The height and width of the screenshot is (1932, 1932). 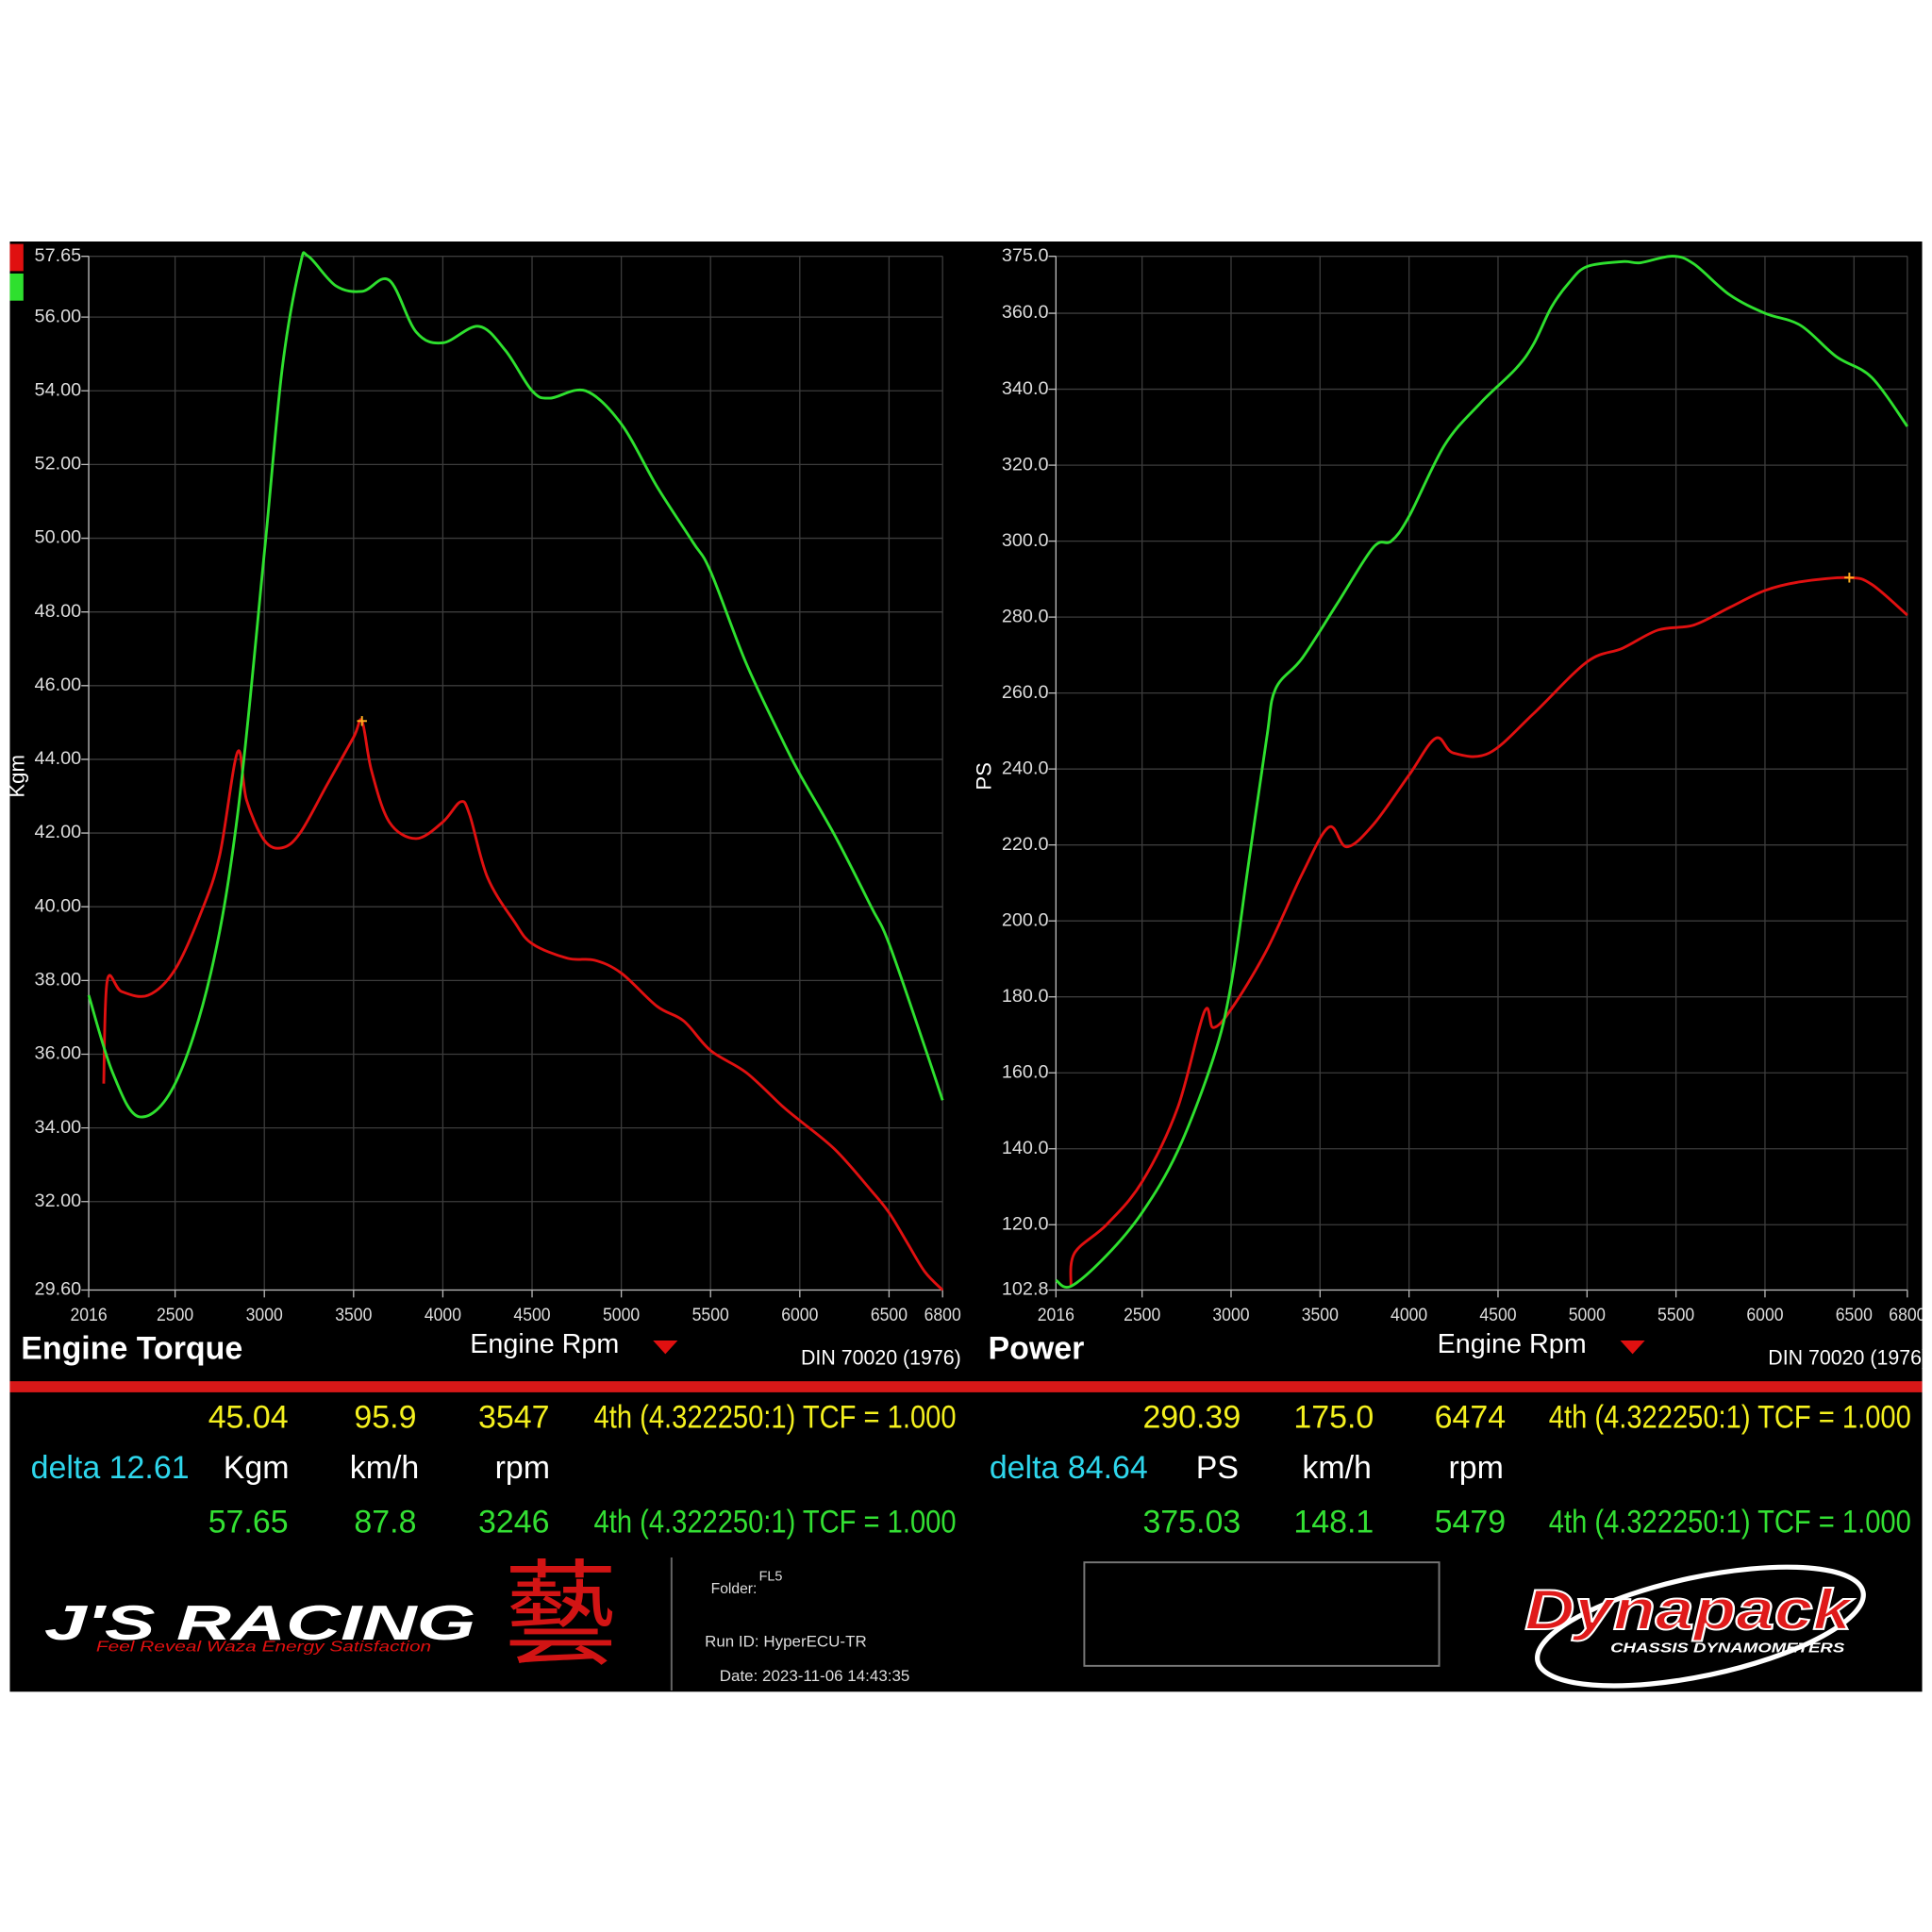 What do you see at coordinates (58, 905) in the screenshot?
I see `y-tick-label: 40.00` at bounding box center [58, 905].